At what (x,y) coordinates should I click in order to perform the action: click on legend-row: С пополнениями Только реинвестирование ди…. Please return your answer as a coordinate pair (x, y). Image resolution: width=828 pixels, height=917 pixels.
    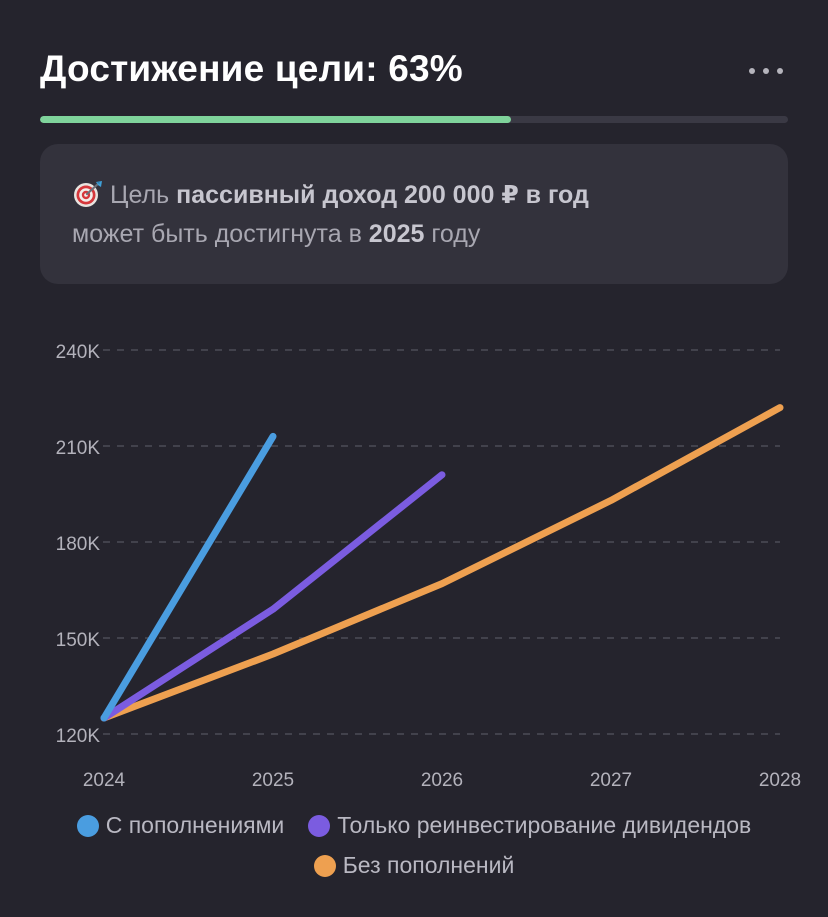
    Looking at the image, I should click on (414, 825).